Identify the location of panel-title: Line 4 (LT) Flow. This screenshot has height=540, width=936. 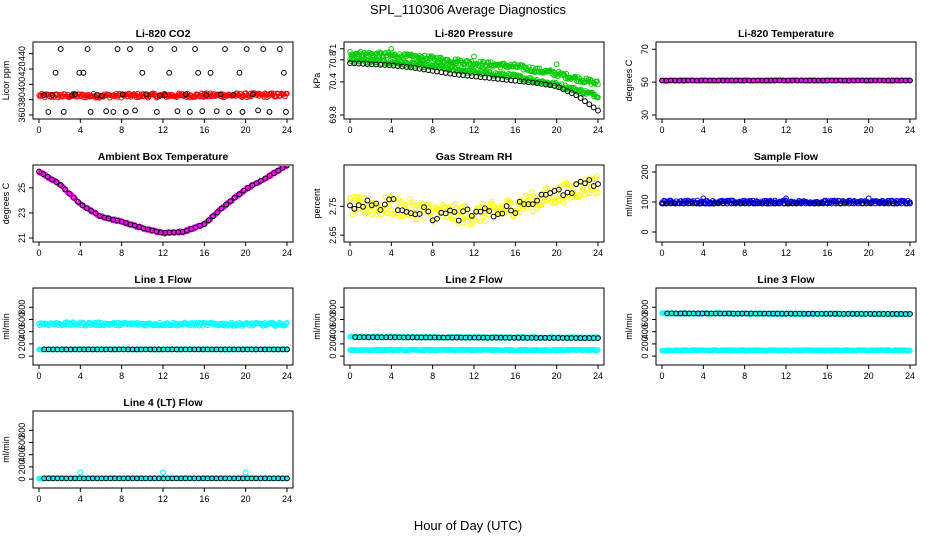
(163, 403).